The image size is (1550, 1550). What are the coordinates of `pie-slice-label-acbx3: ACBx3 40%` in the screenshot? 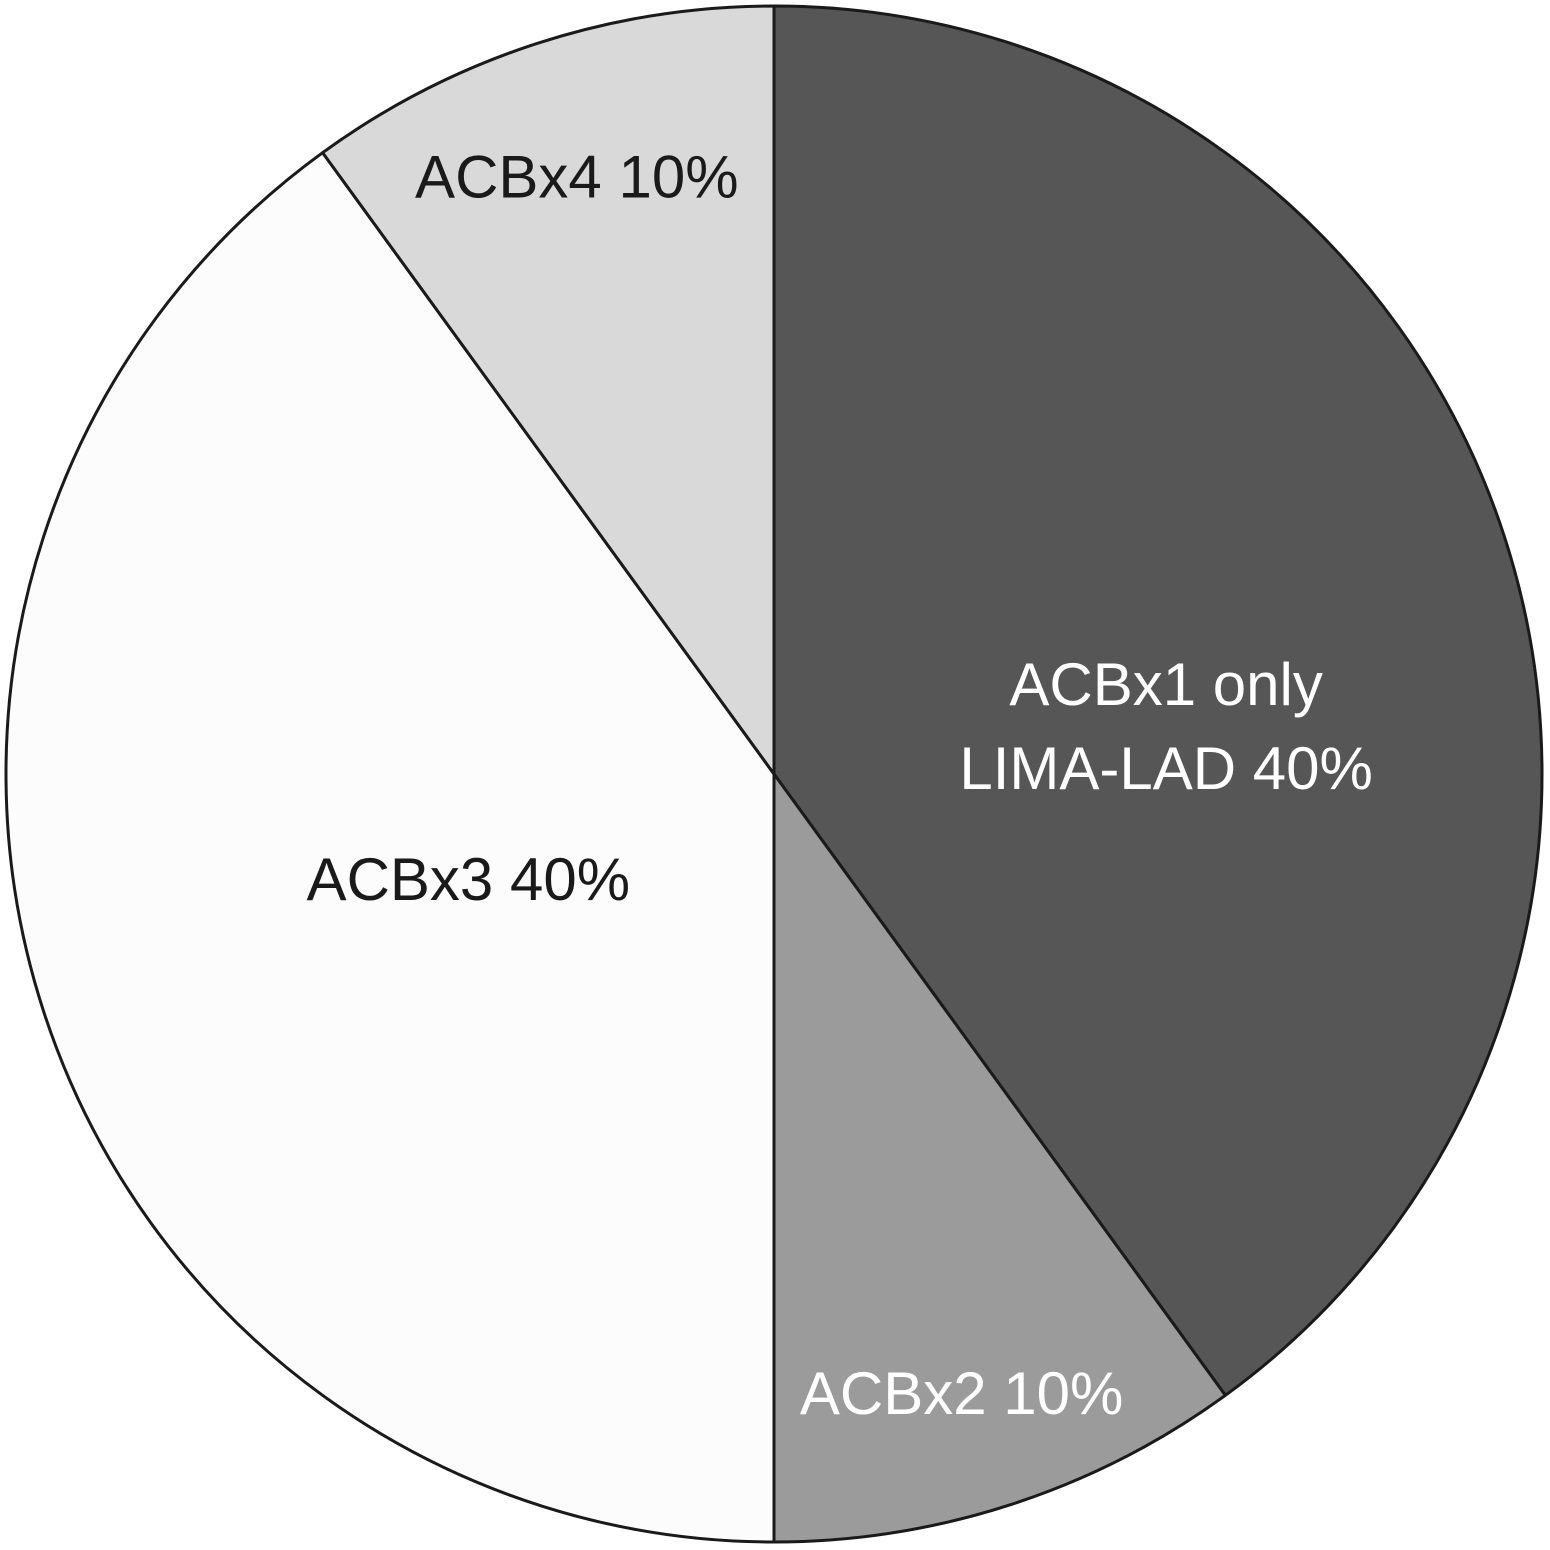 It's located at (469, 879).